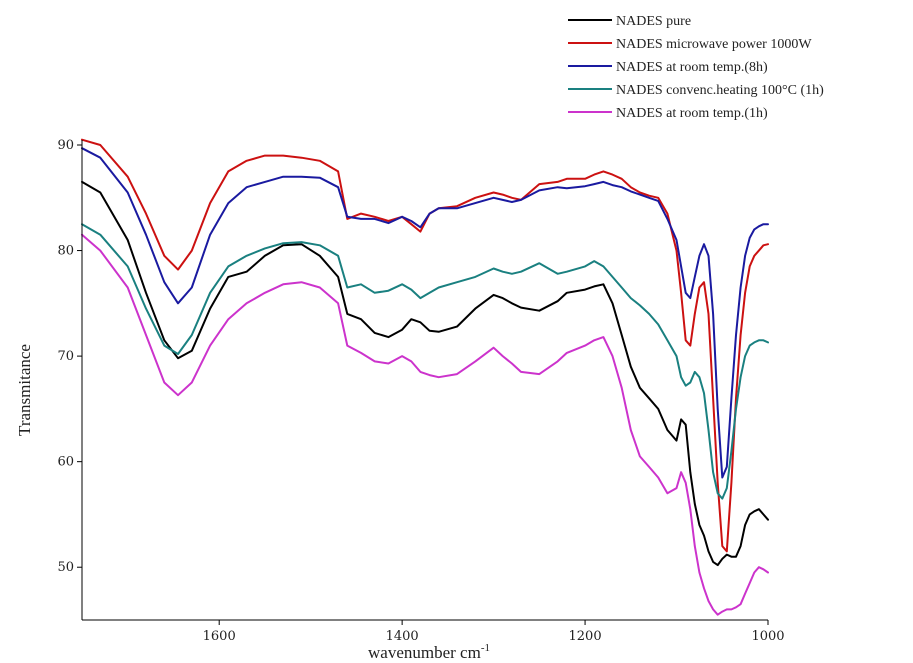  Describe the element at coordinates (767, 636) in the screenshot. I see `x-tick-label: 1000` at that location.